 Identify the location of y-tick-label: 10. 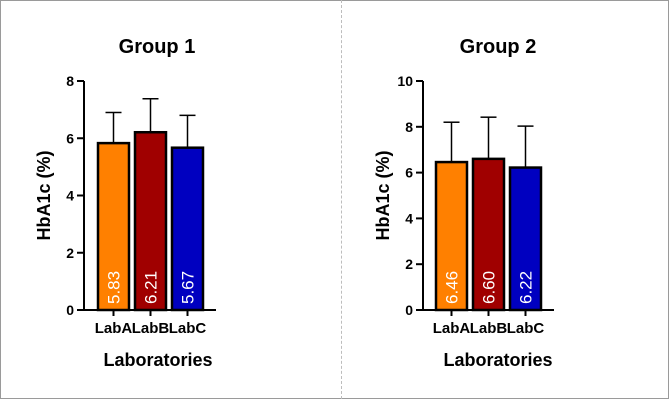
(405, 81).